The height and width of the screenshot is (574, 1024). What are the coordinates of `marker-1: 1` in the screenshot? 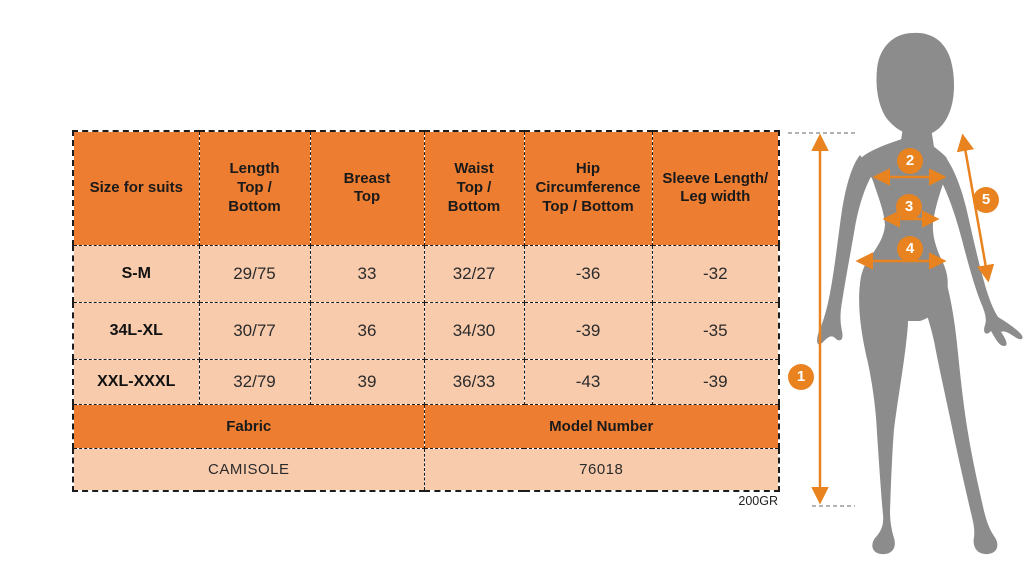 It's located at (801, 377).